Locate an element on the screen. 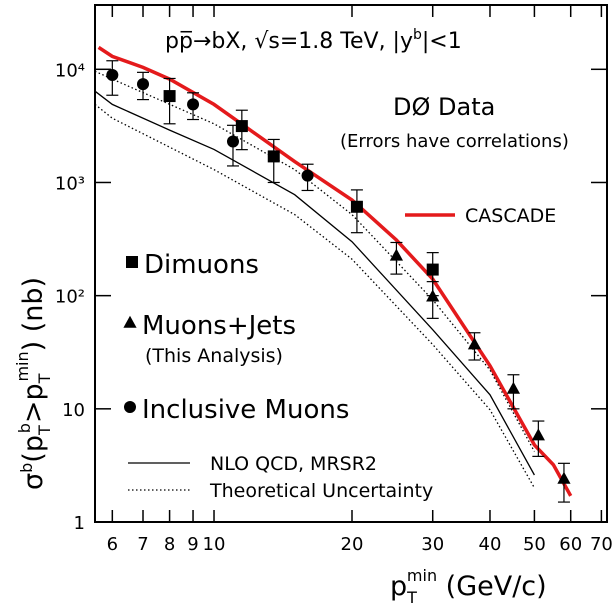  y-tick-label: 1 is located at coordinates (79, 523).